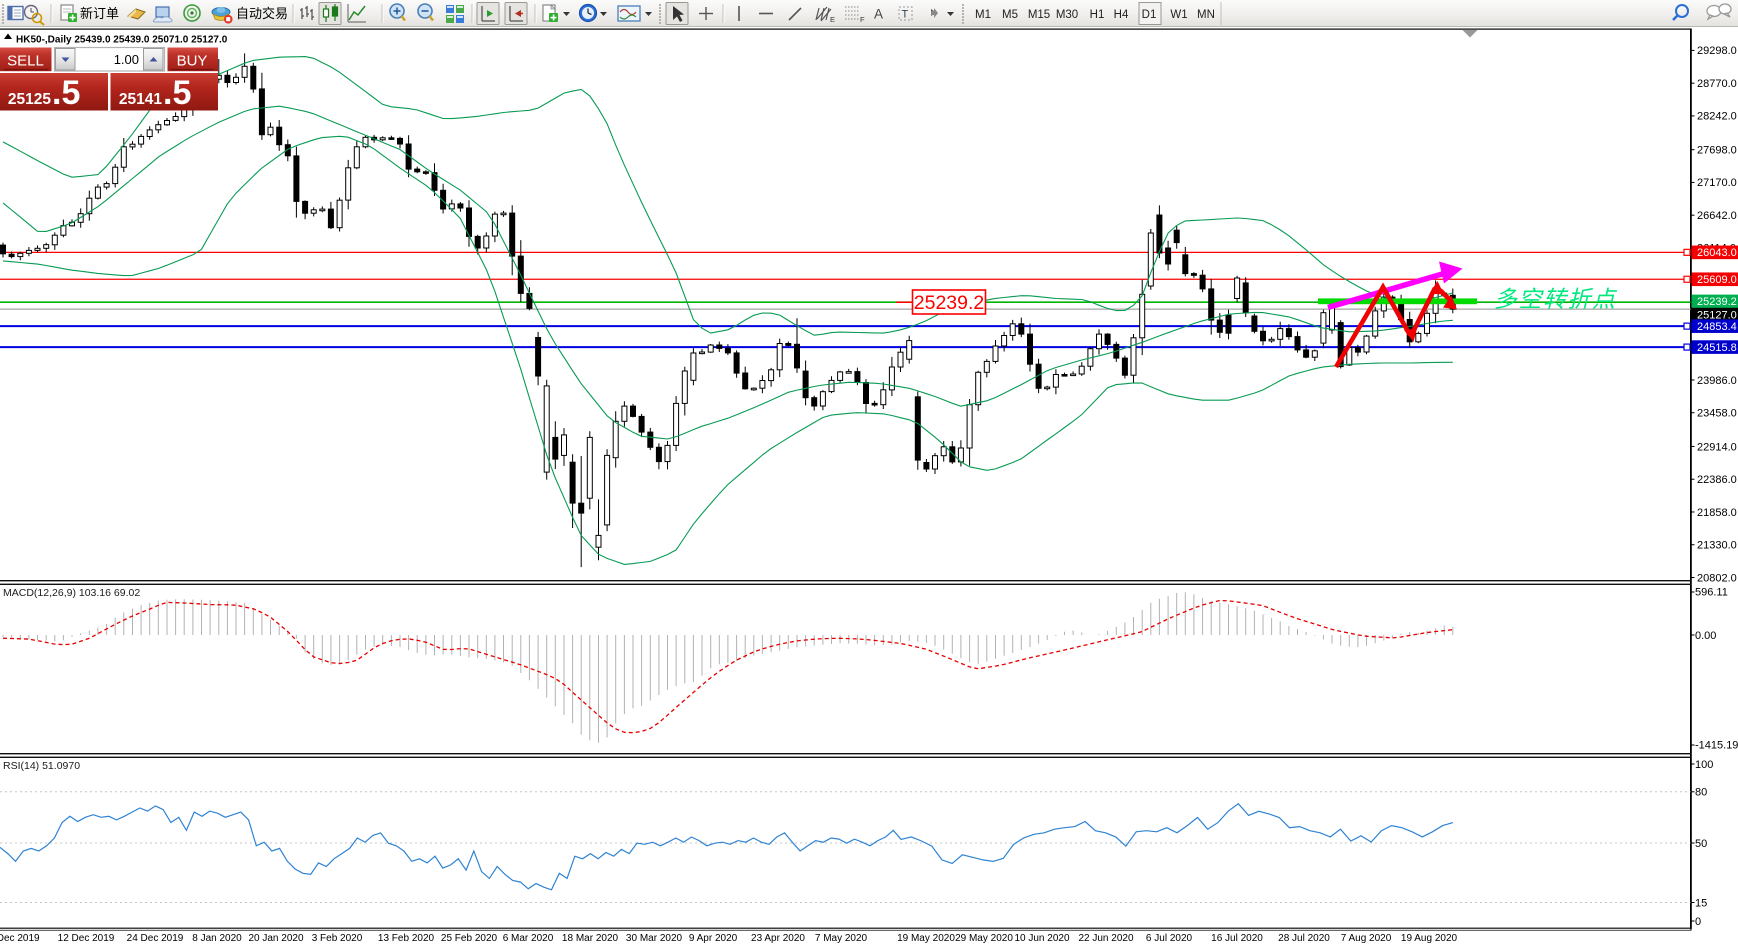 Image resolution: width=1738 pixels, height=948 pixels. I want to click on svg-text: 22 Jun 2020, so click(1105, 938).